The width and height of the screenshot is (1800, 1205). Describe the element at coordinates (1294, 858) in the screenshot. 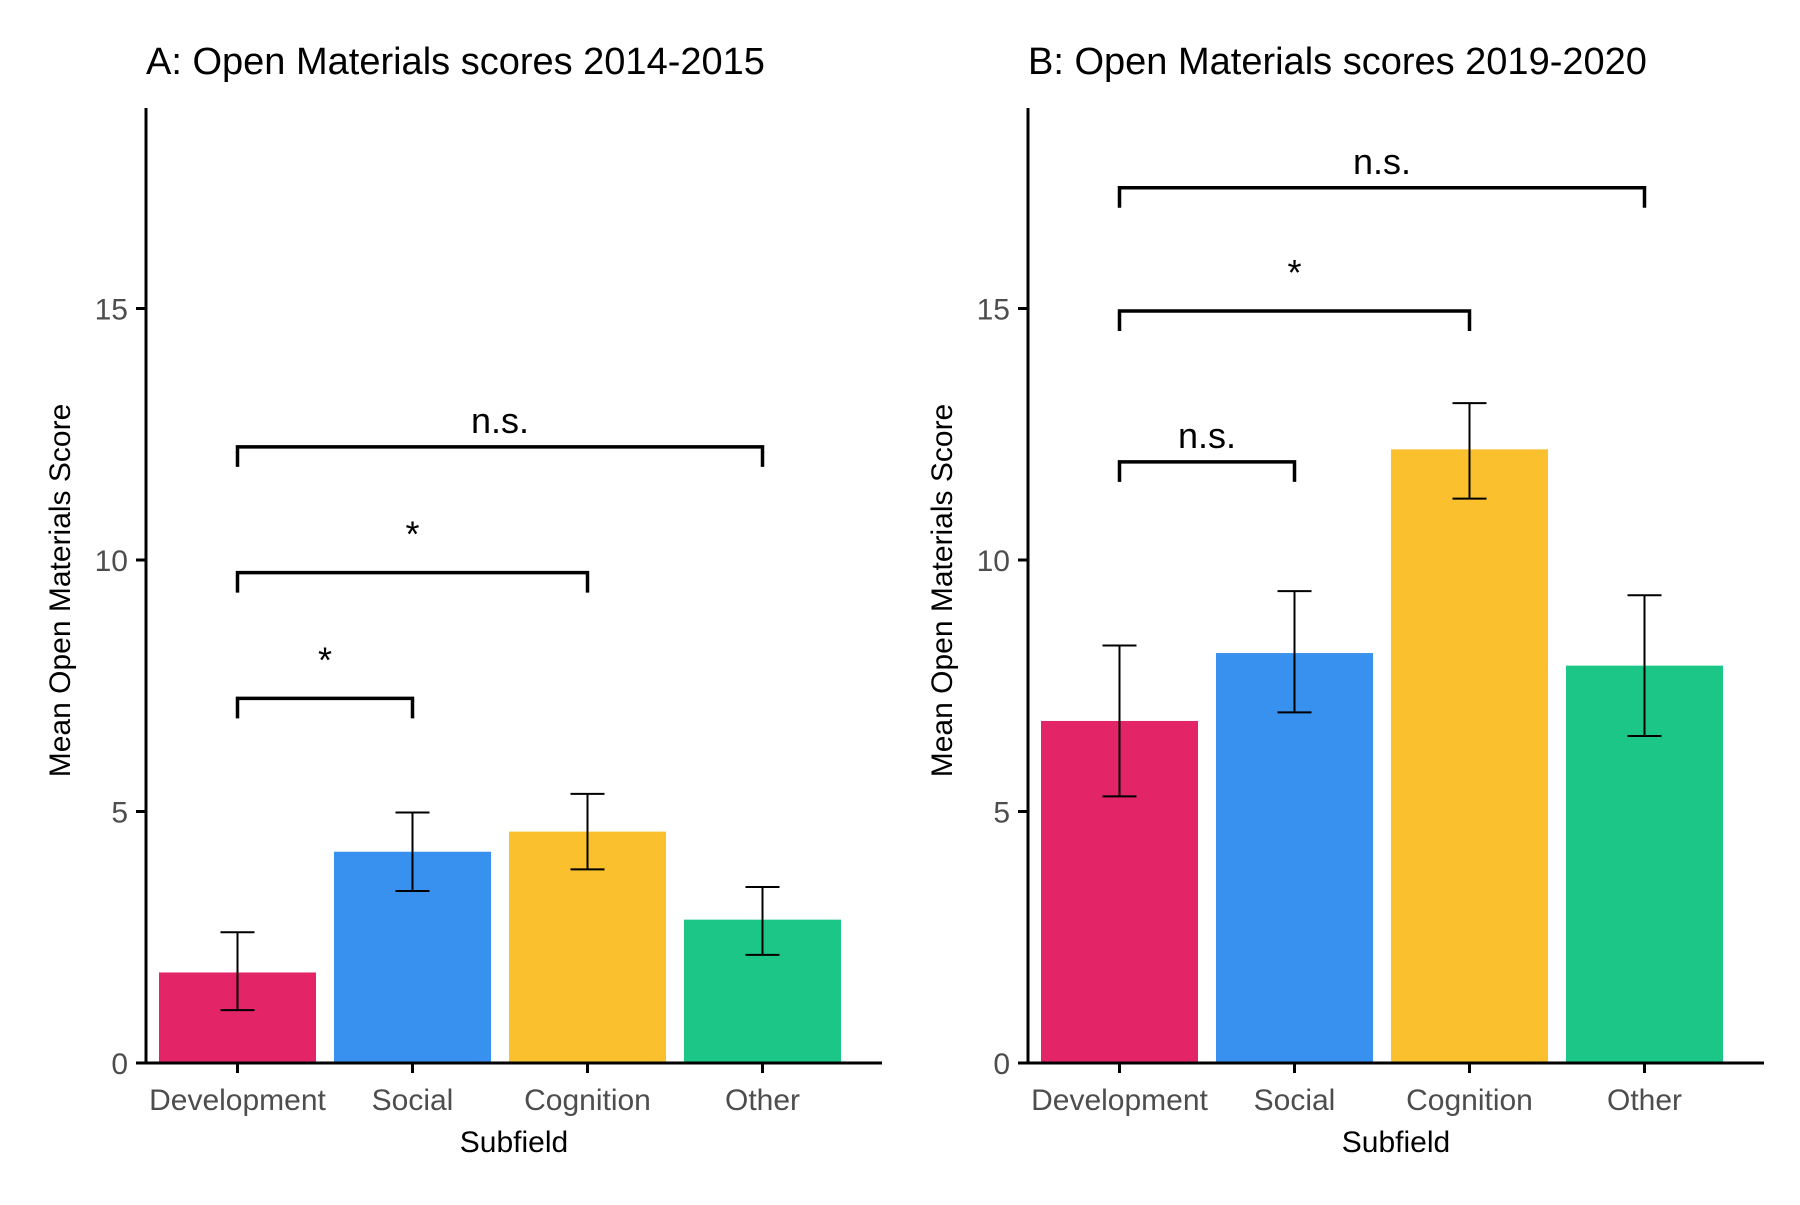

I see `bar-social` at that location.